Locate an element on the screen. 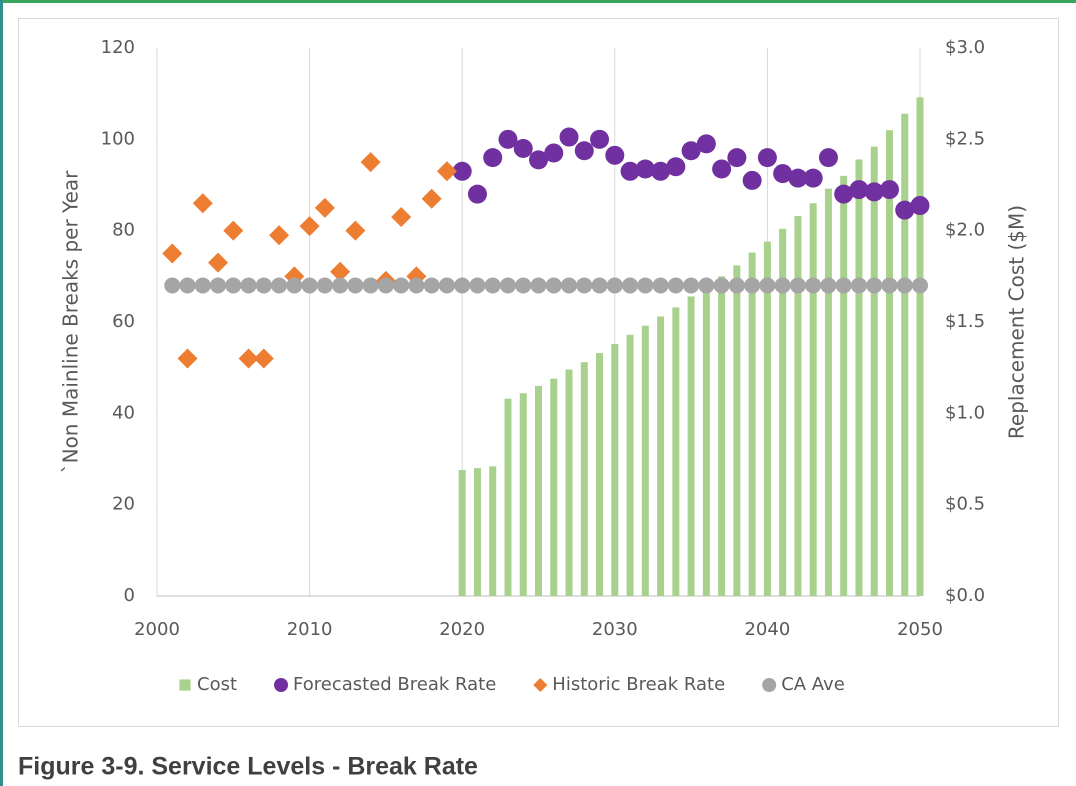 The width and height of the screenshot is (1076, 786). y2-tick-label: $0.0 is located at coordinates (965, 595).